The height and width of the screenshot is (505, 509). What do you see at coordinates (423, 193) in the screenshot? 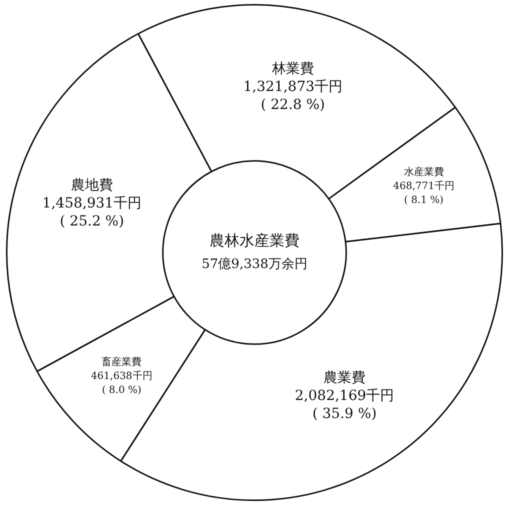
I see `data-label: 468,771千円 ( 8.1 %)` at bounding box center [423, 193].